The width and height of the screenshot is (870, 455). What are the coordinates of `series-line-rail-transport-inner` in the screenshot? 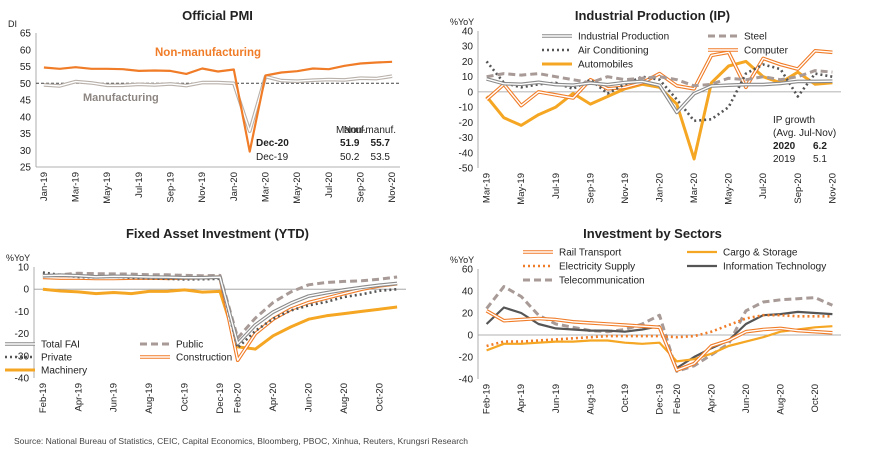 It's located at (659, 340).